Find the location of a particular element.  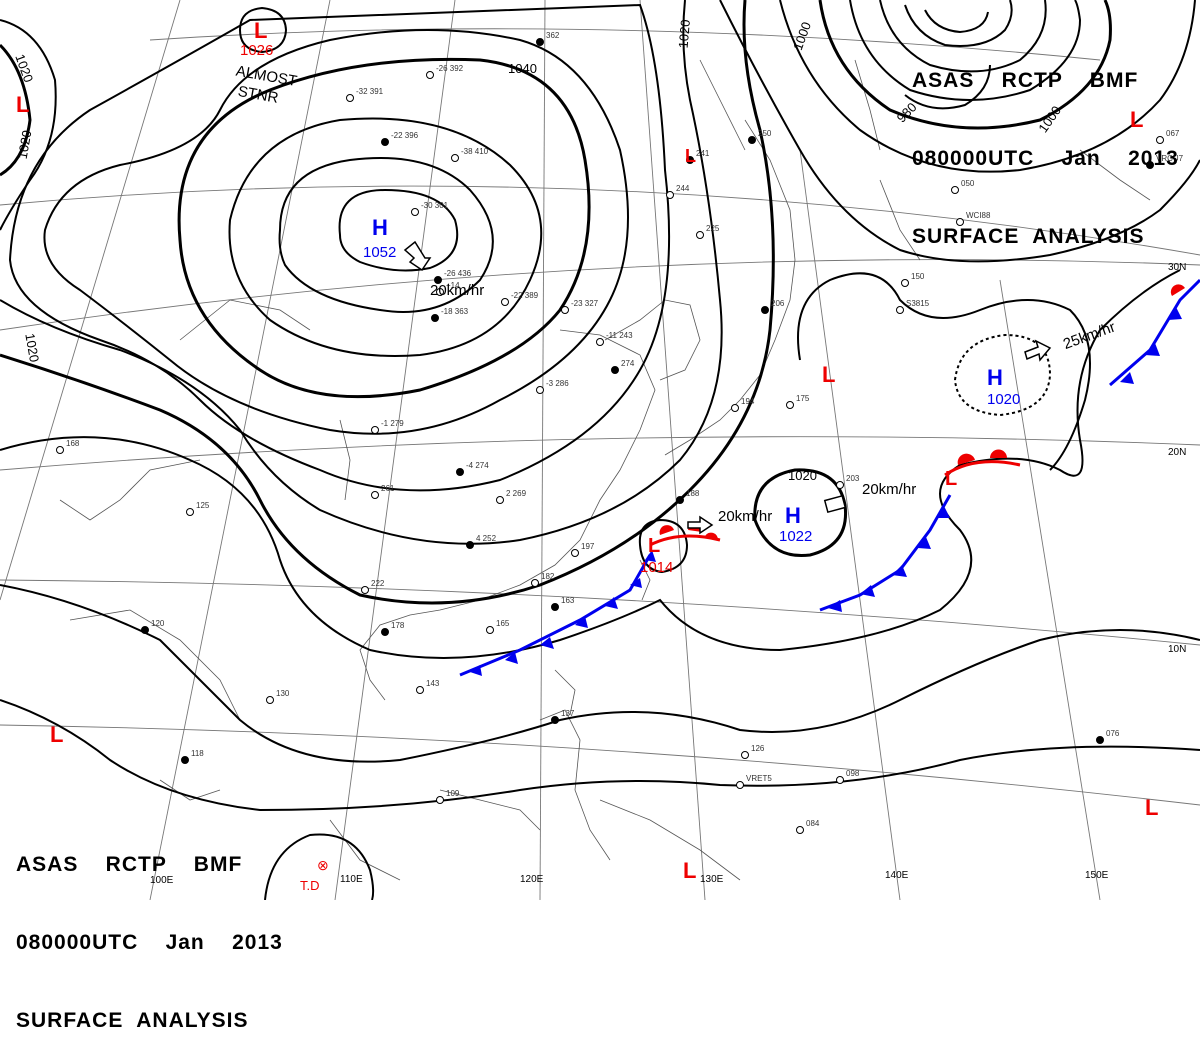

header-bottom-line1: ASAS RCTP BMF is located at coordinates (129, 864).